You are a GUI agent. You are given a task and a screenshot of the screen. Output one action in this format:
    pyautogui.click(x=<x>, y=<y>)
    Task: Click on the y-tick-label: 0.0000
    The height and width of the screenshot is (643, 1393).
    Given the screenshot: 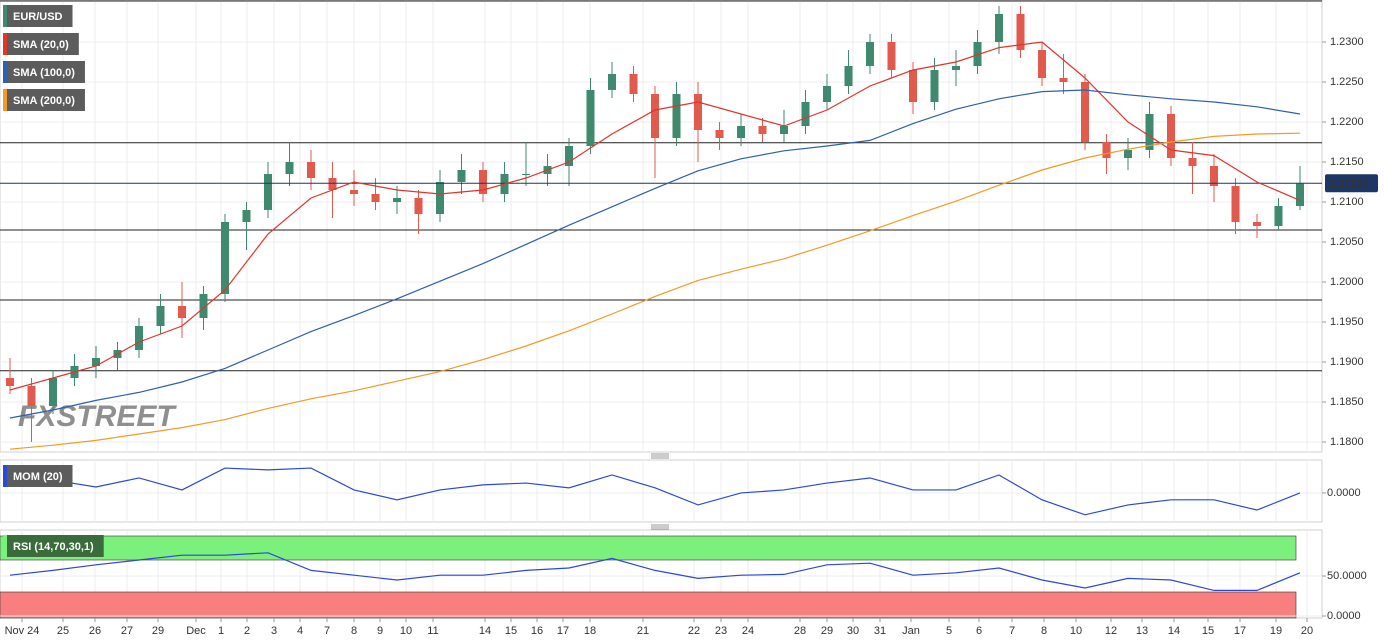 What is the action you would take?
    pyautogui.click(x=1344, y=616)
    